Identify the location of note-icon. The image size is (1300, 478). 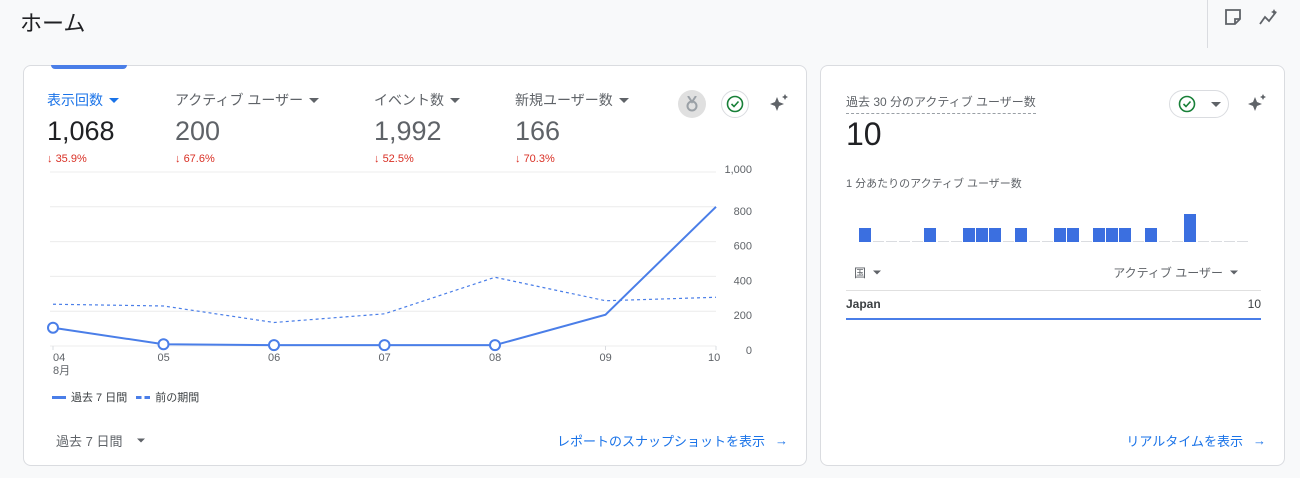
(1233, 17).